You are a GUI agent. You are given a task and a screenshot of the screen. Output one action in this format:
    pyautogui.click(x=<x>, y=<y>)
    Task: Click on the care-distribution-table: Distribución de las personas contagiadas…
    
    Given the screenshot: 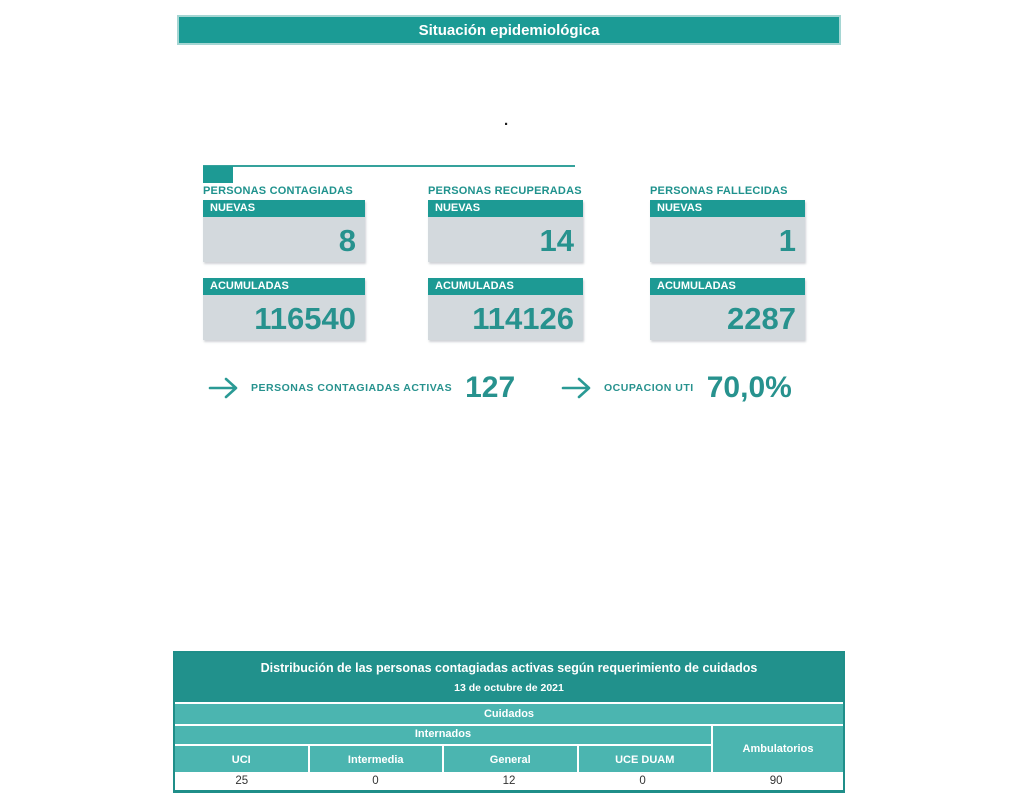 What is the action you would take?
    pyautogui.click(x=509, y=722)
    